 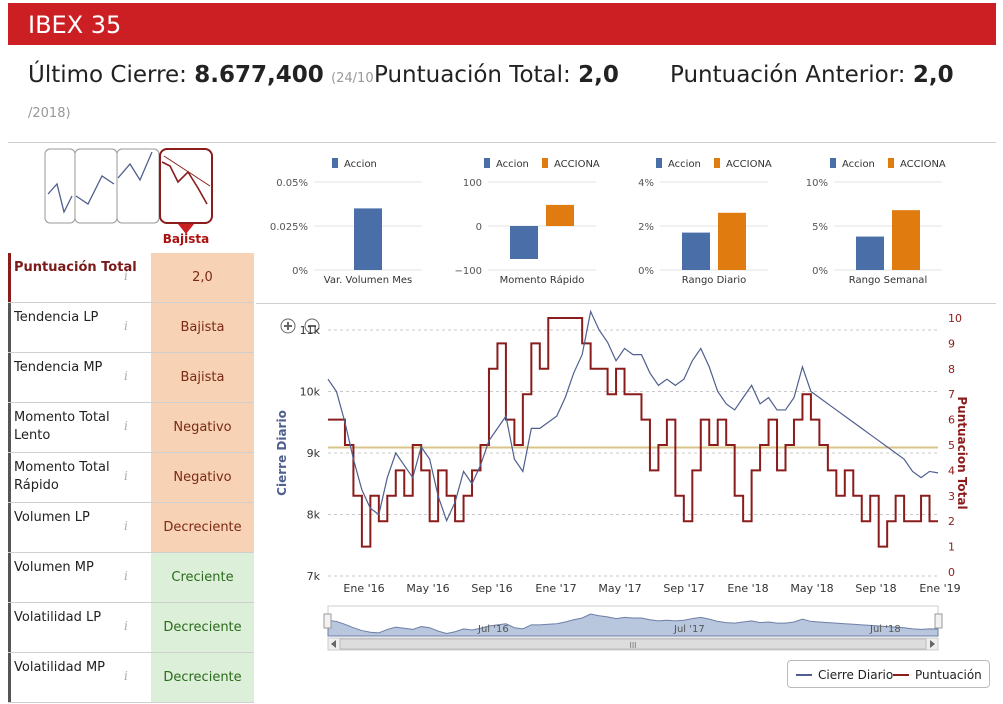 I want to click on tick-label: −100, so click(x=468, y=271).